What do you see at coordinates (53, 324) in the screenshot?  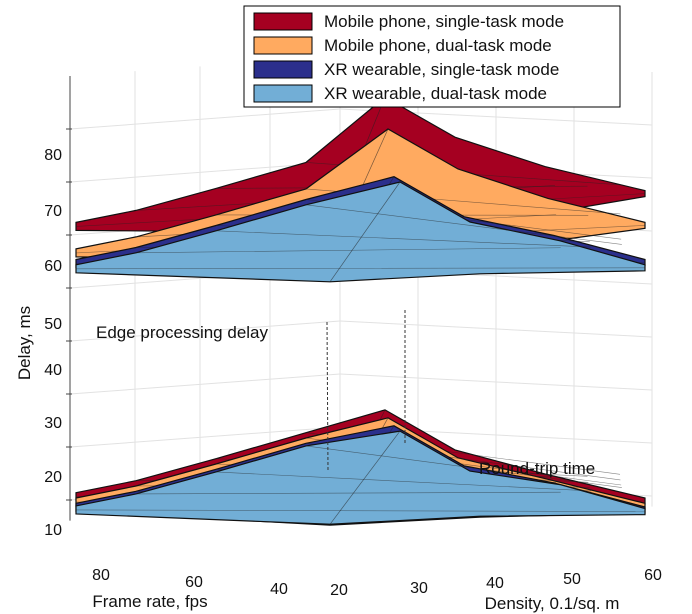 I see `z-tick-label: 50` at bounding box center [53, 324].